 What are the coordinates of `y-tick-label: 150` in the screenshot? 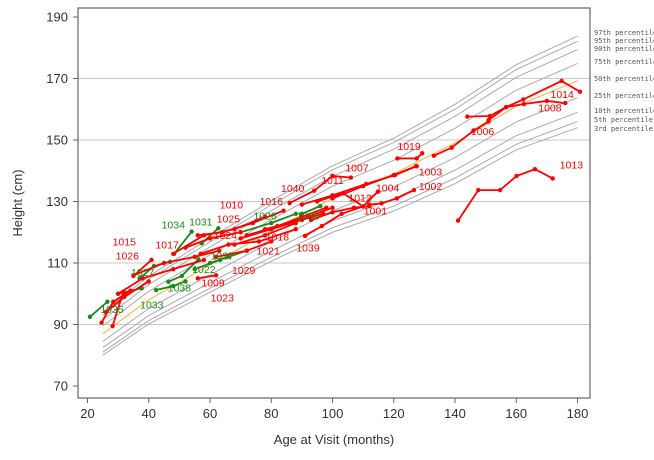 It's located at (57, 140).